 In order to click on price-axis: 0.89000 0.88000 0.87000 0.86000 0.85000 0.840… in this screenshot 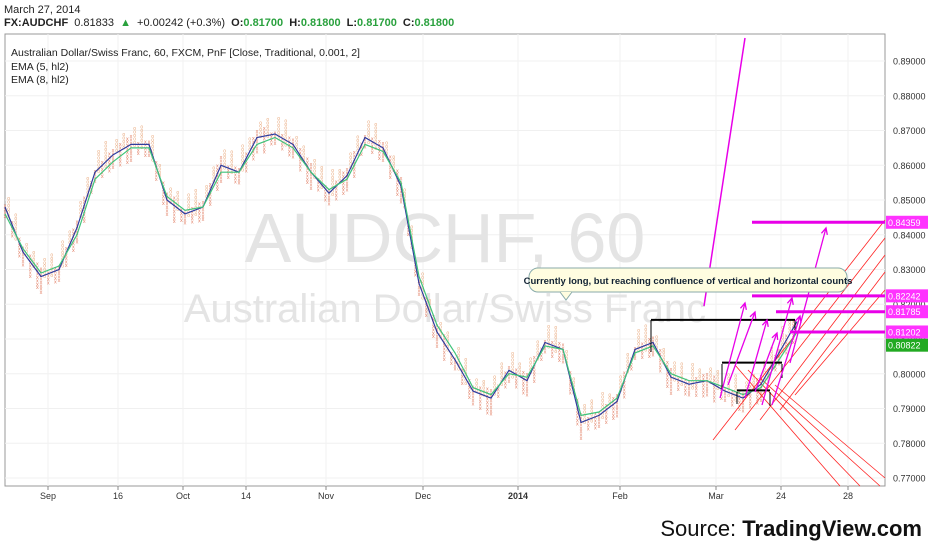, I will do `click(907, 270)`.